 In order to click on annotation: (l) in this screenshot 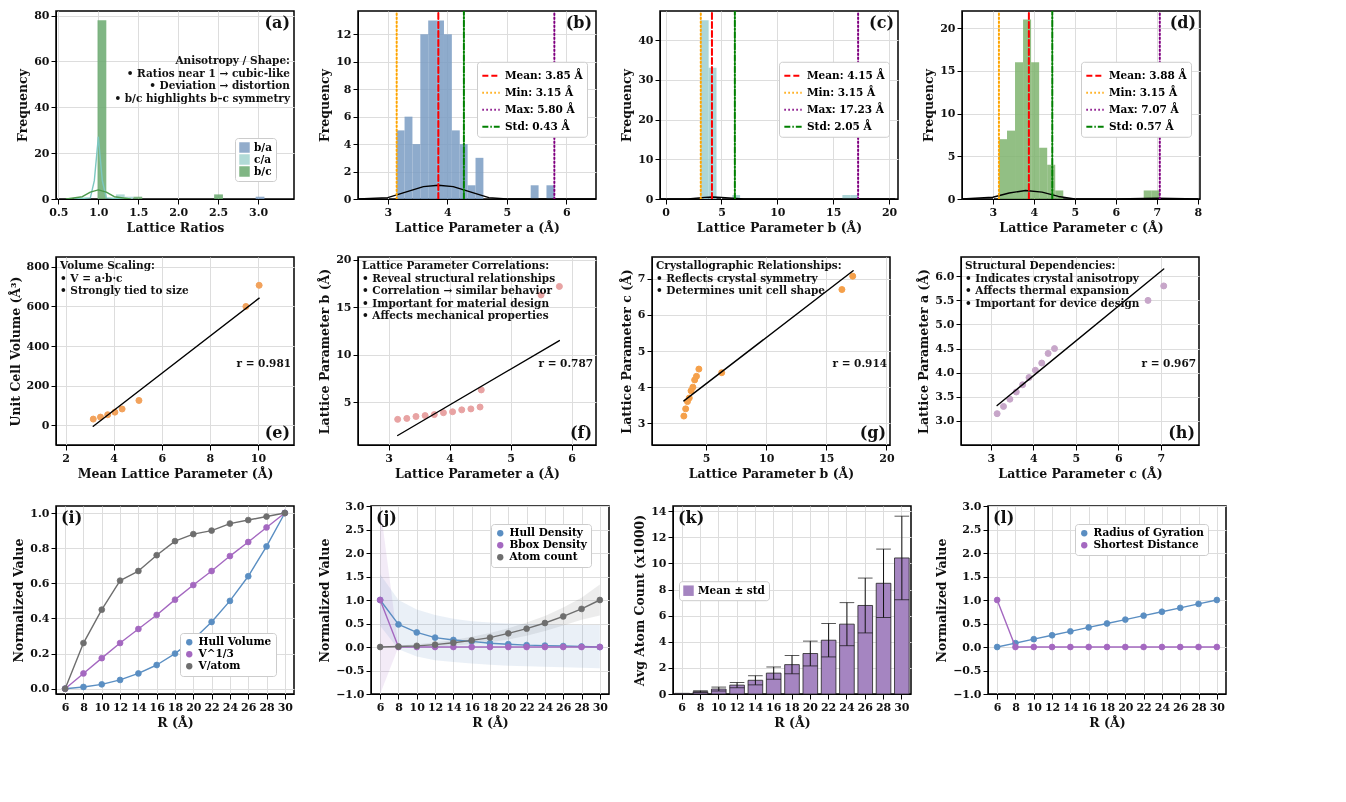, I will do `click(1004, 517)`.